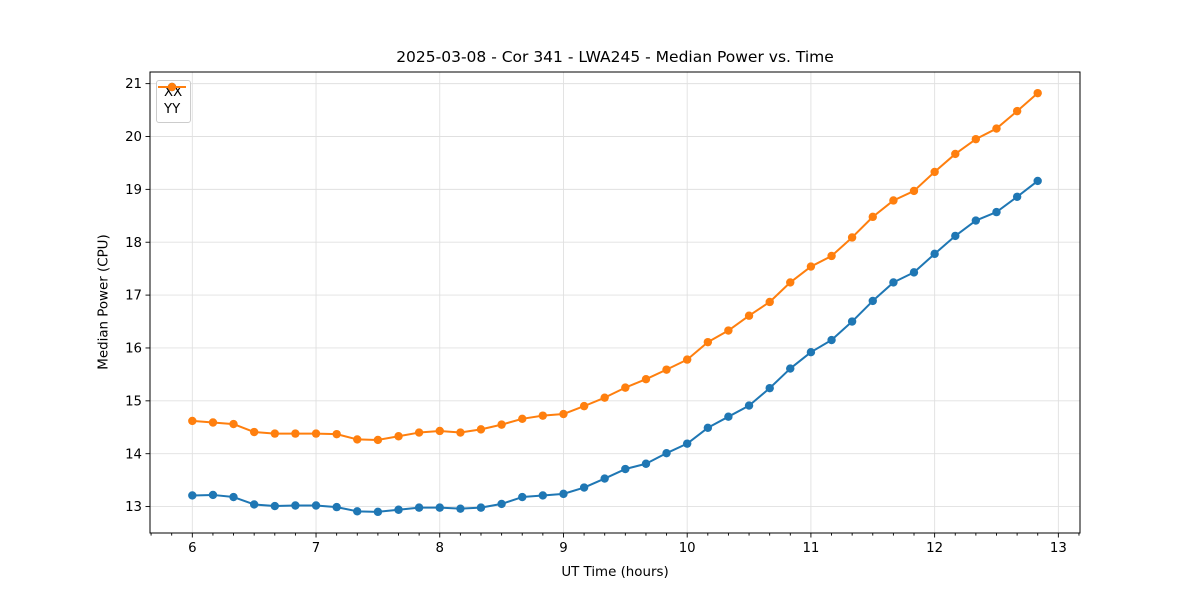 The height and width of the screenshot is (600, 1200). What do you see at coordinates (172, 110) in the screenshot?
I see `legend-label-yy: YY` at bounding box center [172, 110].